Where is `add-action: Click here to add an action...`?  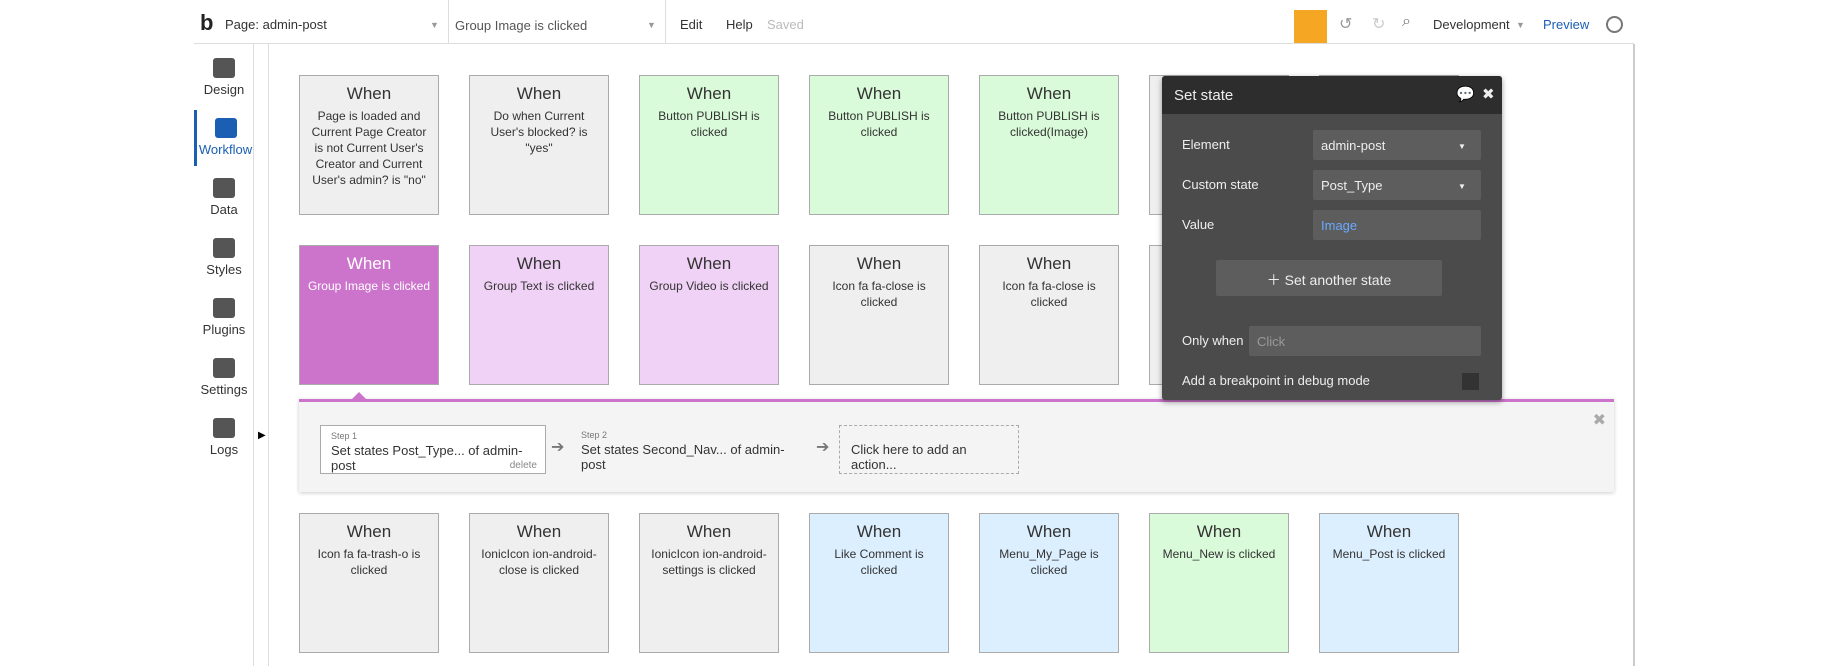
add-action: Click here to add an action... is located at coordinates (929, 449).